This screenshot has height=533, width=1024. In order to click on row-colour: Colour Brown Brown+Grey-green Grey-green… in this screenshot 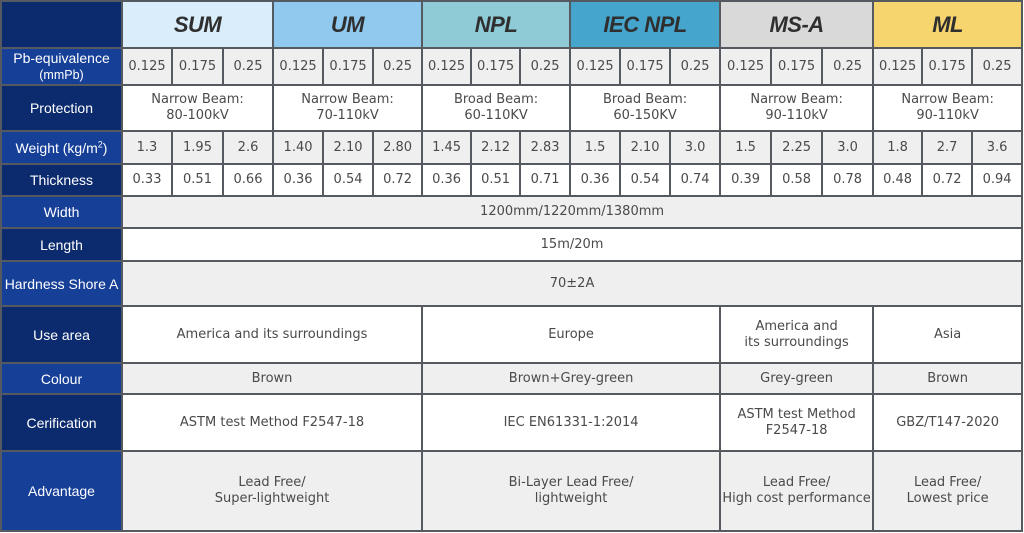, I will do `click(512, 378)`.